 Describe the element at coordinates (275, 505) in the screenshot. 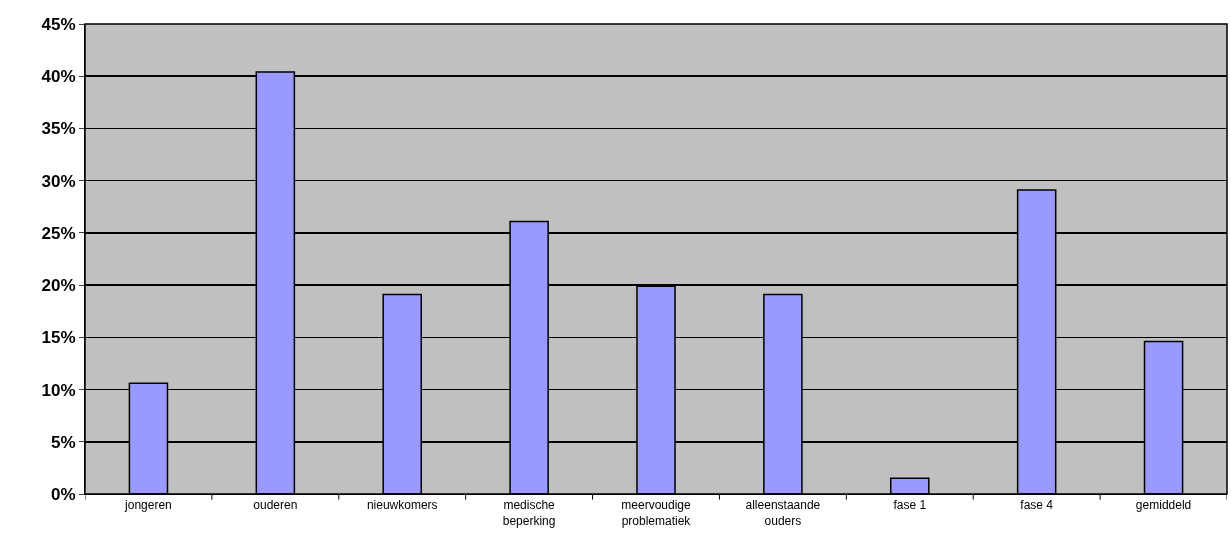

I see `x-tick-label: ouderen` at that location.